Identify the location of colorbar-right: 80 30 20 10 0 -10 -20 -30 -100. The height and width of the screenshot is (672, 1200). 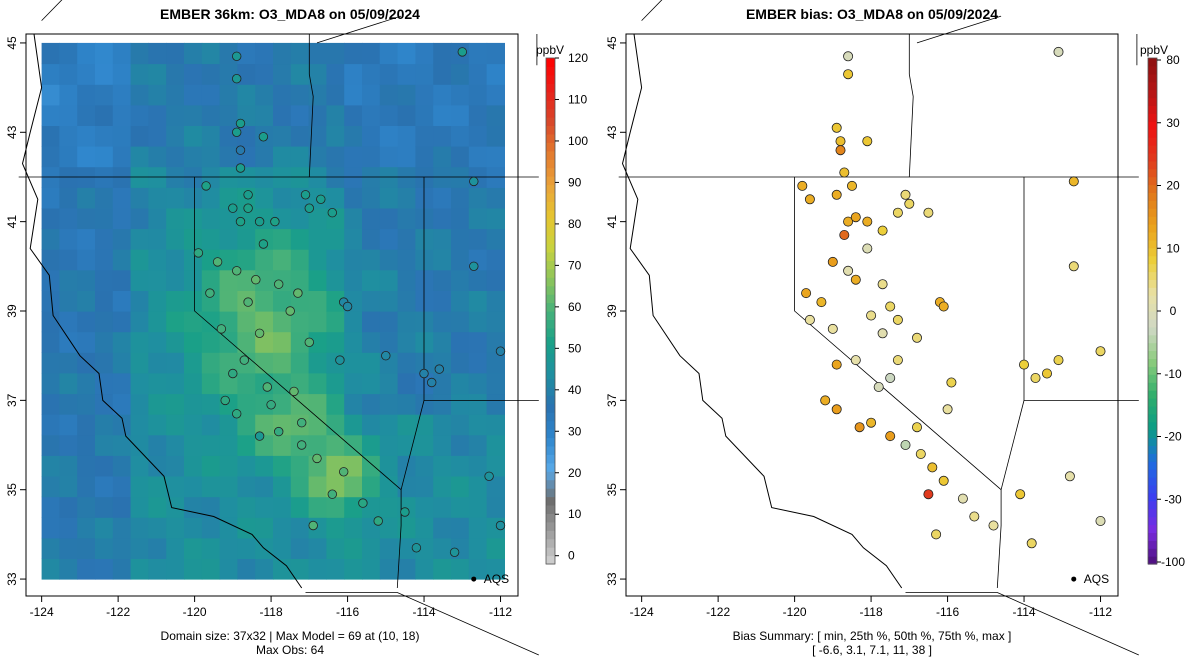
(1166, 311).